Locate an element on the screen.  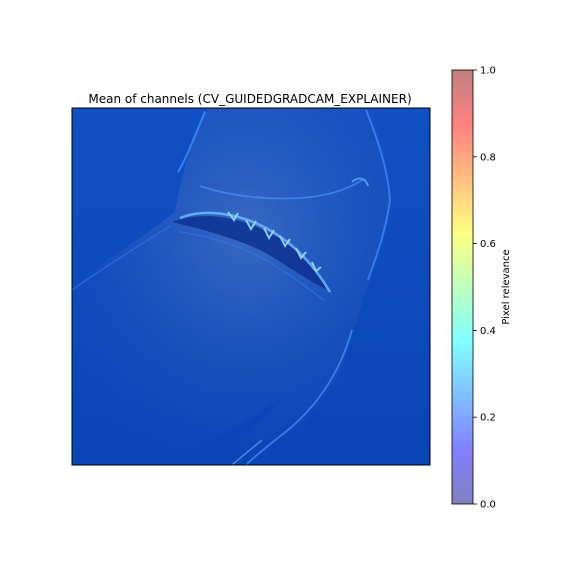
shark-mouth is located at coordinates (250, 253).